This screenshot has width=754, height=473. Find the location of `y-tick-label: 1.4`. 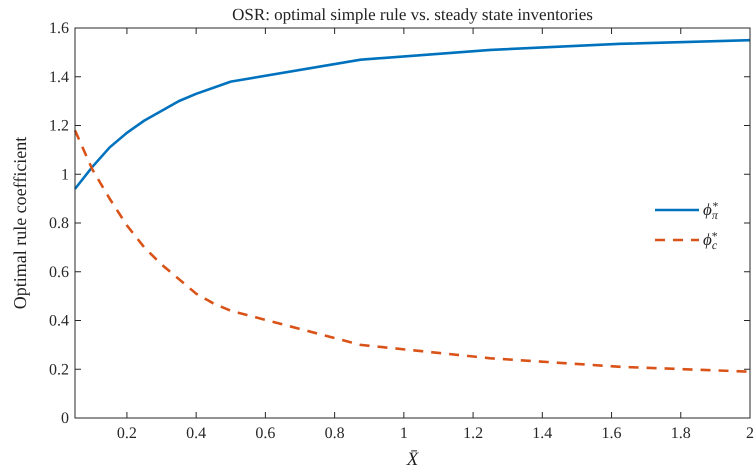

y-tick-label: 1.4 is located at coordinates (59, 77).